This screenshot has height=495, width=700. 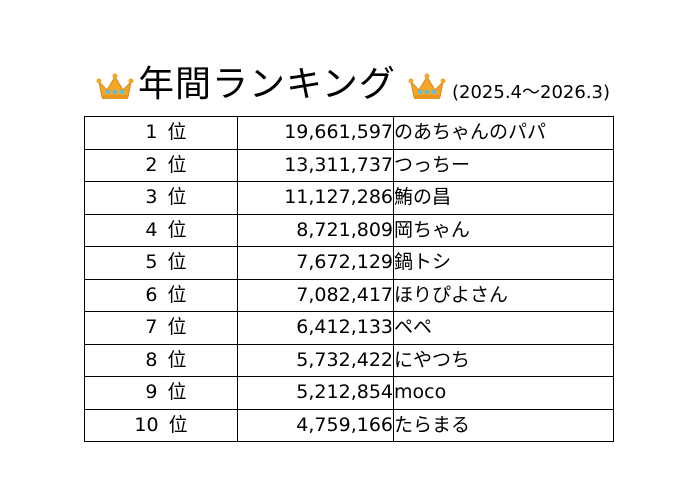 What do you see at coordinates (315, 198) in the screenshot?
I see `score-cell: 11,127,286` at bounding box center [315, 198].